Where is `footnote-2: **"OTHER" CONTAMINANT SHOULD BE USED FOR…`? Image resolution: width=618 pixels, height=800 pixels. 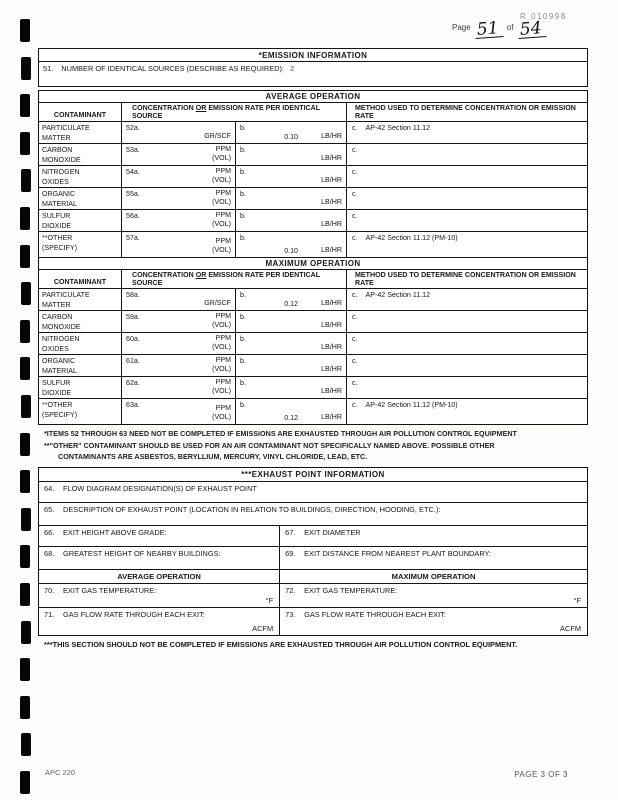
footnote-2: **"OTHER" CONTAMINANT SHOULD BE USED FOR… is located at coordinates (269, 445).